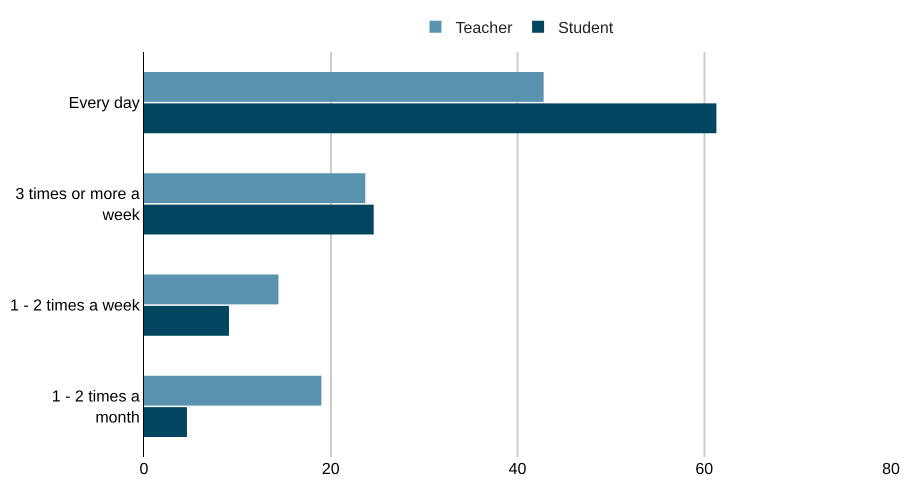 The width and height of the screenshot is (910, 488). What do you see at coordinates (78, 205) in the screenshot?
I see `y-tick-label: 3 times or more a week` at bounding box center [78, 205].